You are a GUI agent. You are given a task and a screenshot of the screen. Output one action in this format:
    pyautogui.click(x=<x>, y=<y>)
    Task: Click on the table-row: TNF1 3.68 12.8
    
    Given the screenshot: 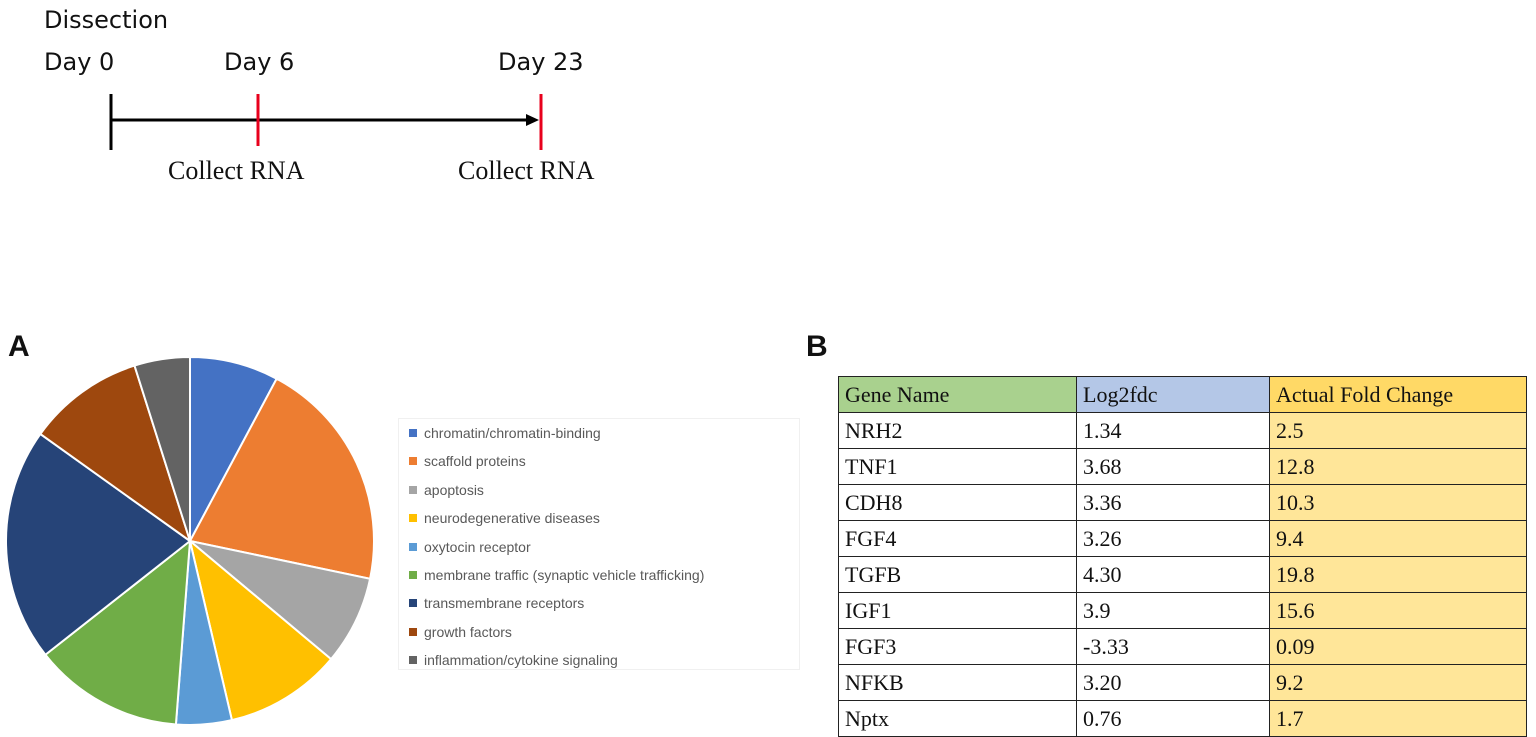 What is the action you would take?
    pyautogui.click(x=1182, y=466)
    